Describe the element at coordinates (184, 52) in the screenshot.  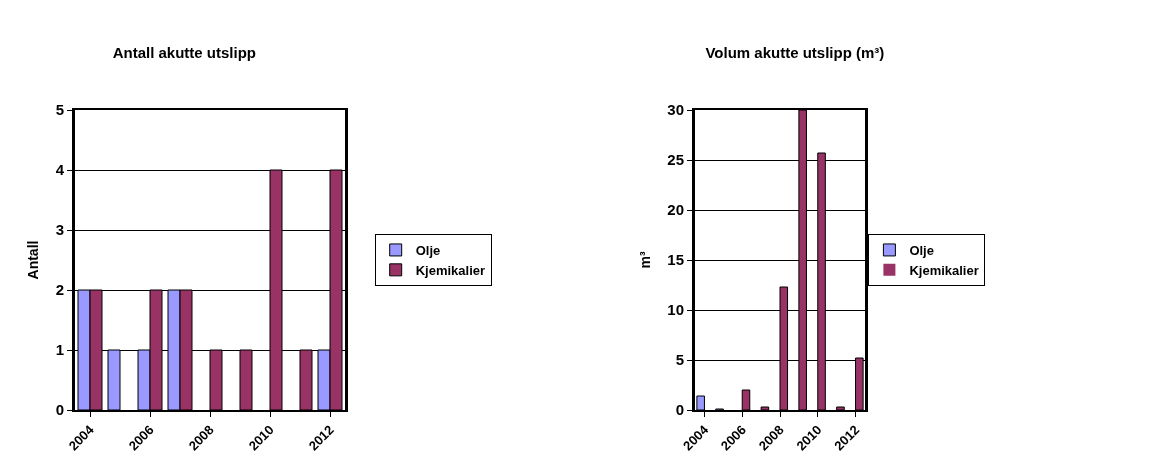
I see `chart-title: Antall akutte utslipp` at that location.